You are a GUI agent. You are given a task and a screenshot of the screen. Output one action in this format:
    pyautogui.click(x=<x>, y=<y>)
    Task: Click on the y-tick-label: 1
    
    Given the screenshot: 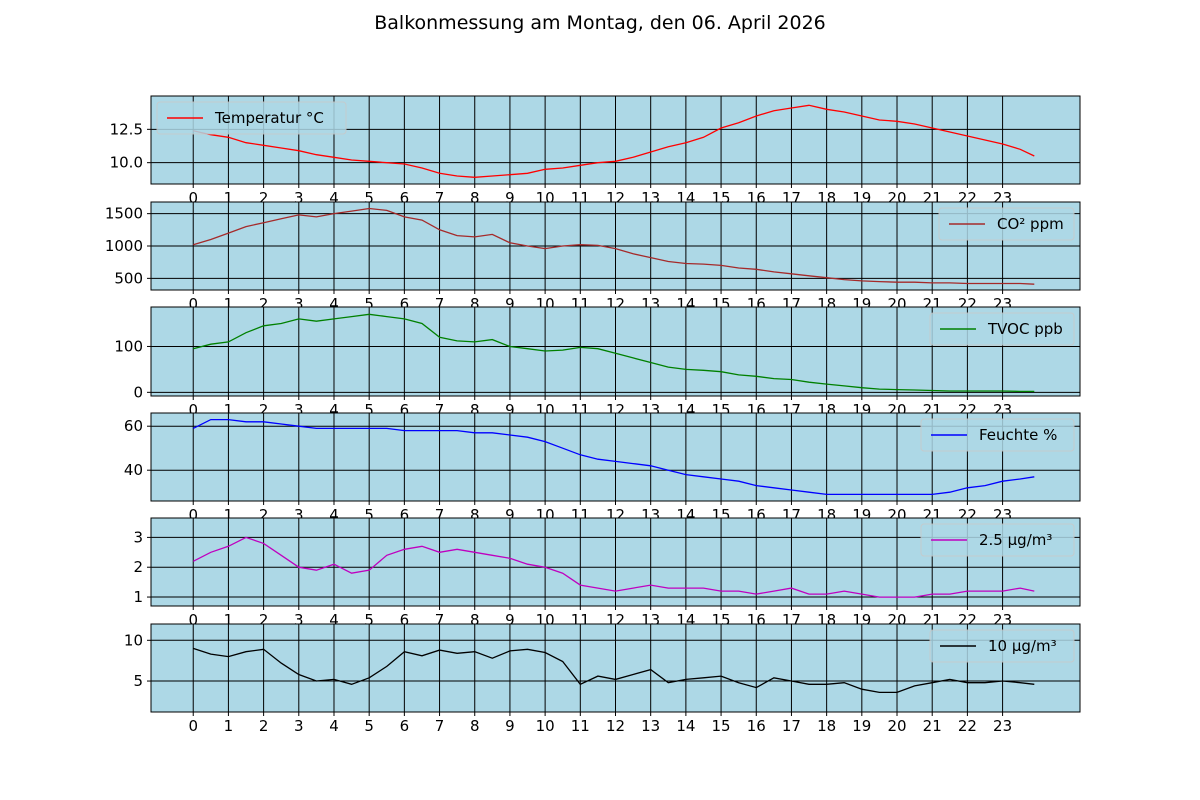 What is the action you would take?
    pyautogui.click(x=138, y=597)
    